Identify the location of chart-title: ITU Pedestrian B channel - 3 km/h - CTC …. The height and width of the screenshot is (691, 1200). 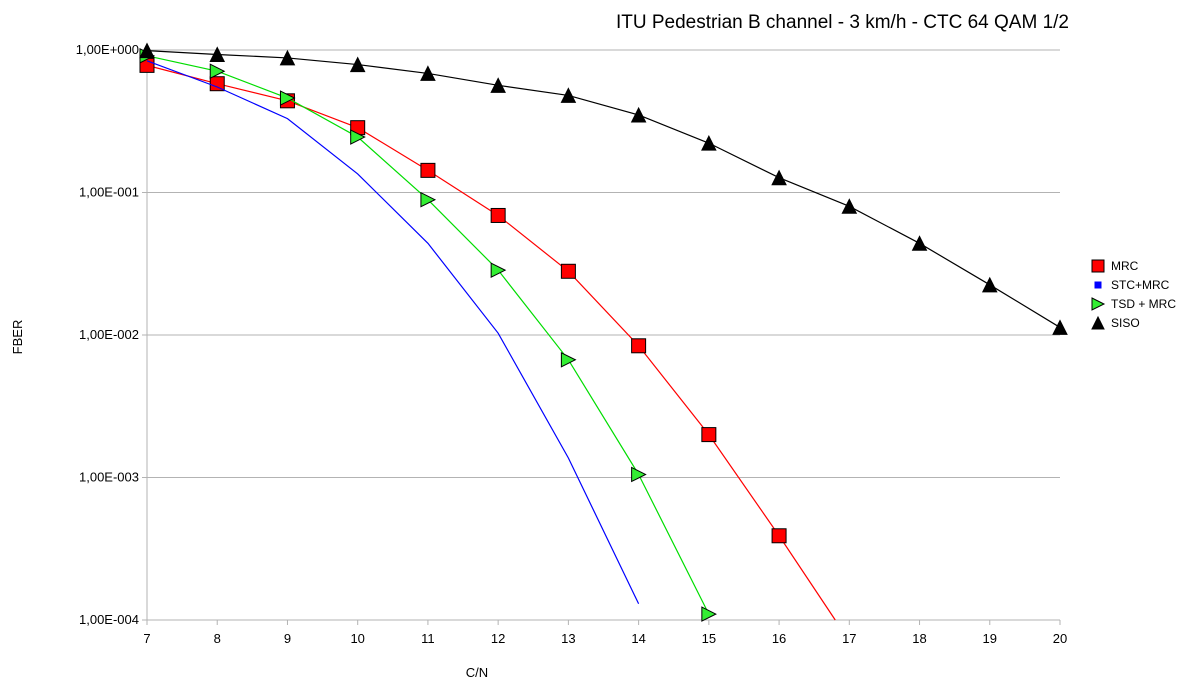
(842, 22).